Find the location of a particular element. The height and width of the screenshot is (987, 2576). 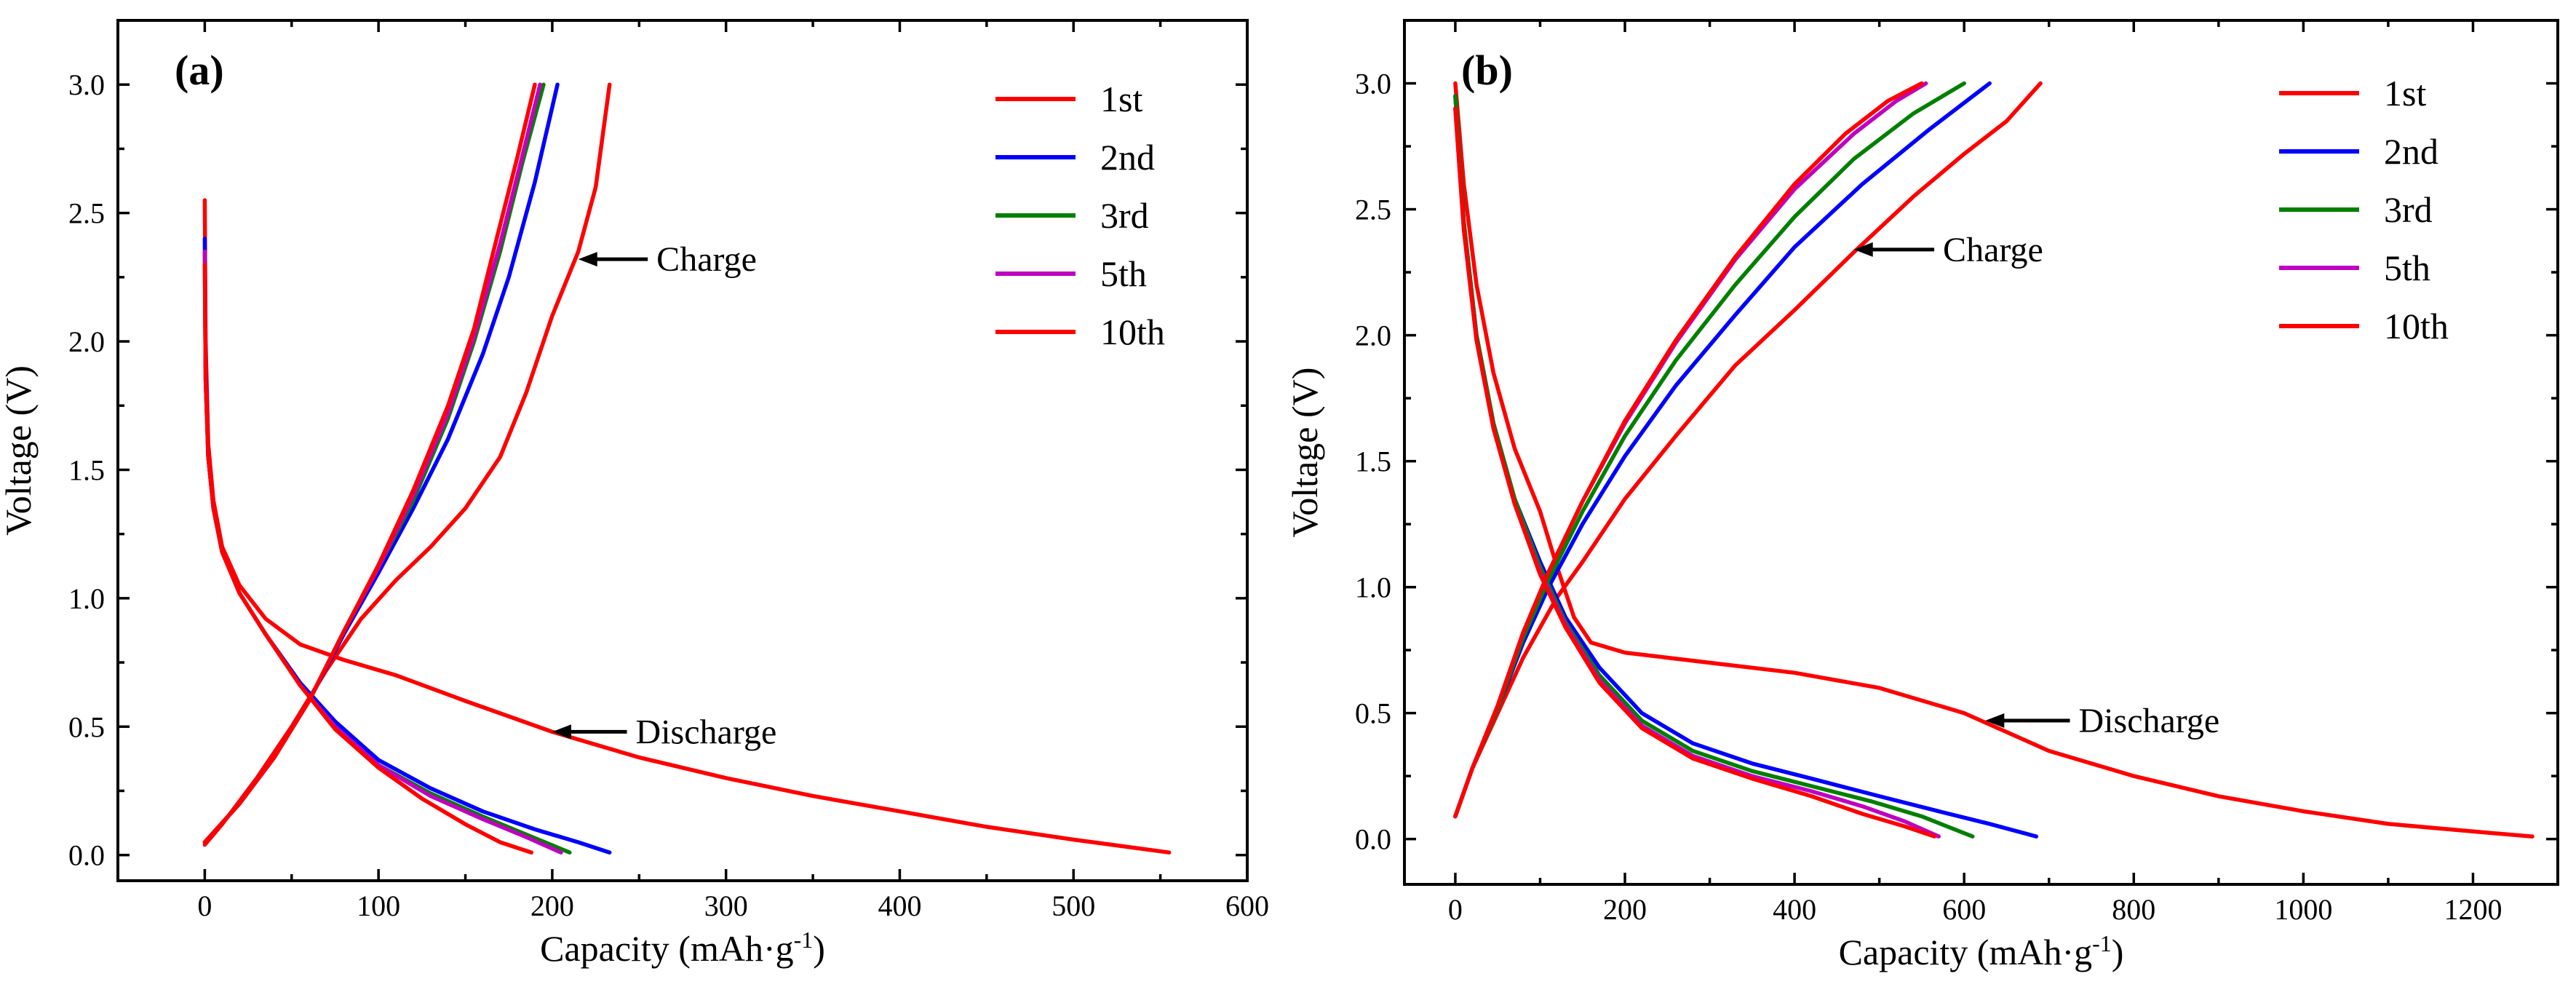

series-2nd-charge-curve is located at coordinates (381, 463).